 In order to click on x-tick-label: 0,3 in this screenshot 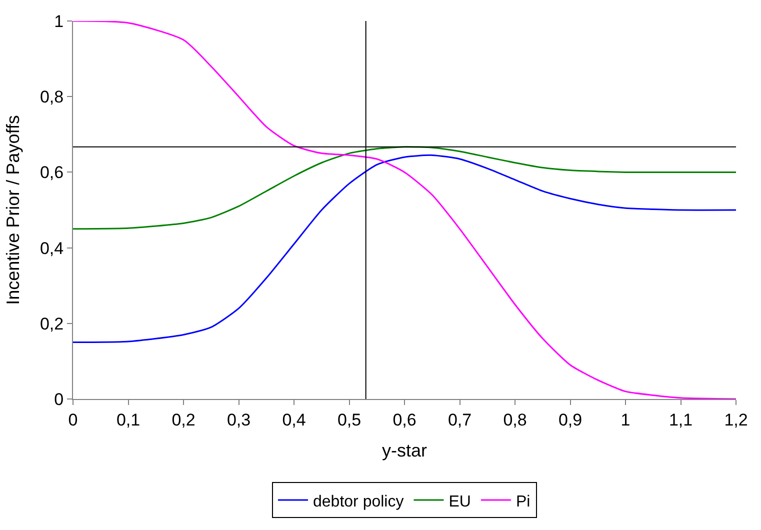, I will do `click(238, 420)`.